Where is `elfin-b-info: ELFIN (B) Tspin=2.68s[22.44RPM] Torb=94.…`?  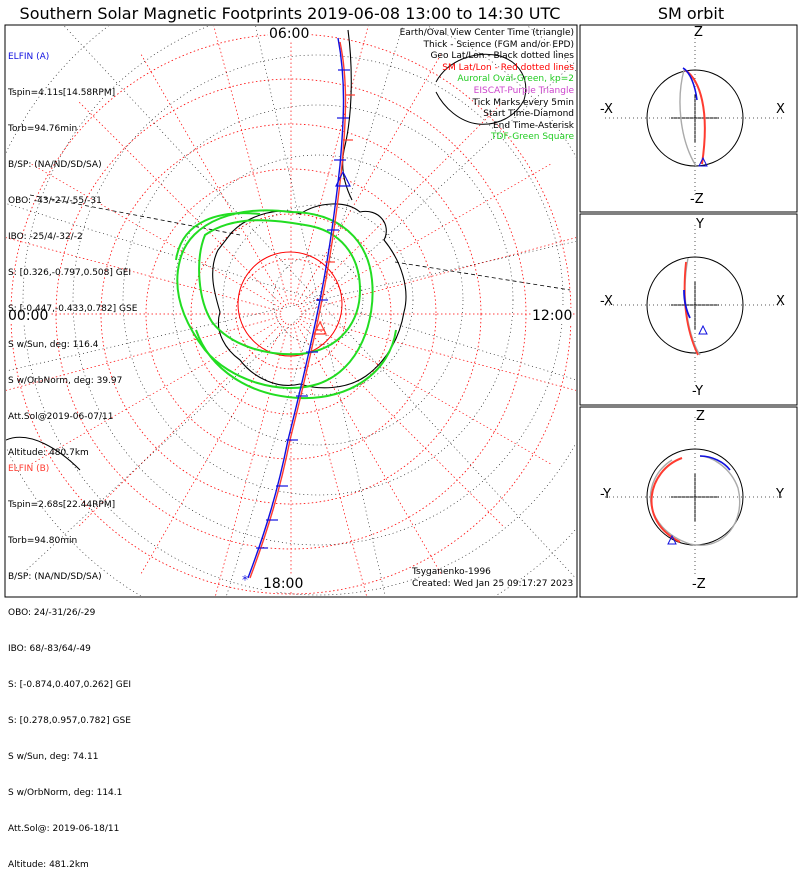 elfin-b-info: ELFIN (B) Tspin=2.68s[22.44RPM] Torb=94.… is located at coordinates (69, 661).